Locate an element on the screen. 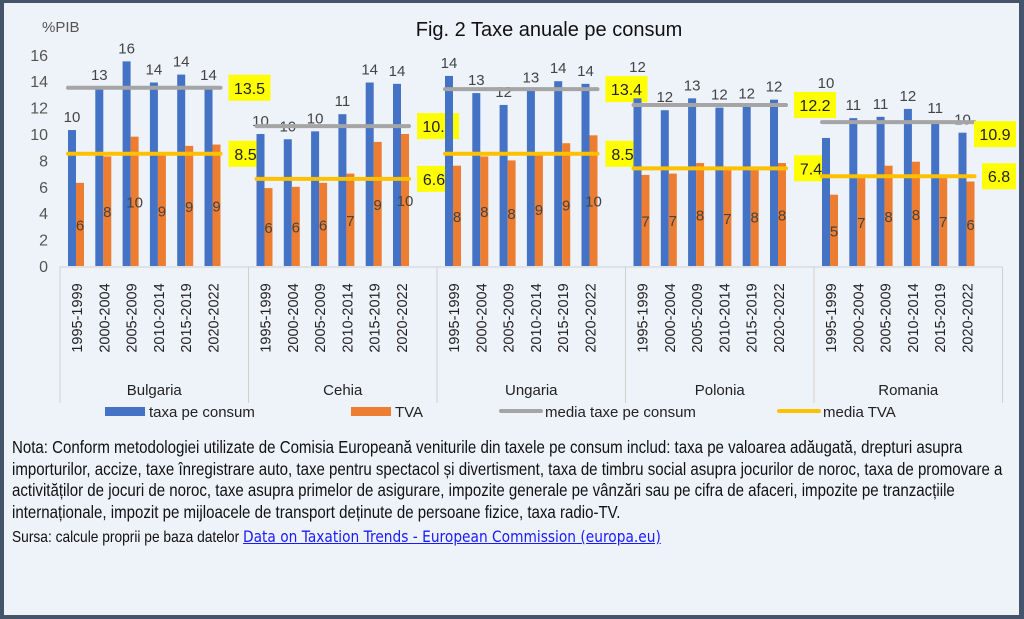 This screenshot has height=619, width=1024. y-tick-label: 2 is located at coordinates (43, 241).